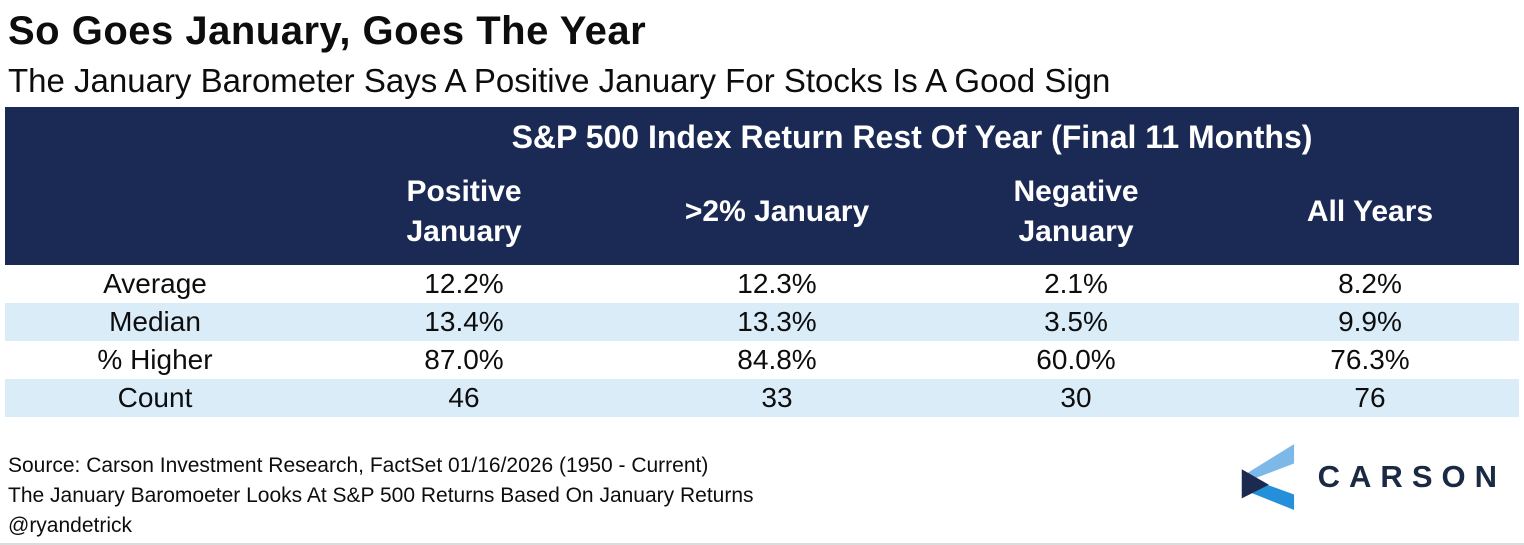 Image resolution: width=1524 pixels, height=545 pixels. I want to click on cell-count-all: 76, so click(1370, 398).